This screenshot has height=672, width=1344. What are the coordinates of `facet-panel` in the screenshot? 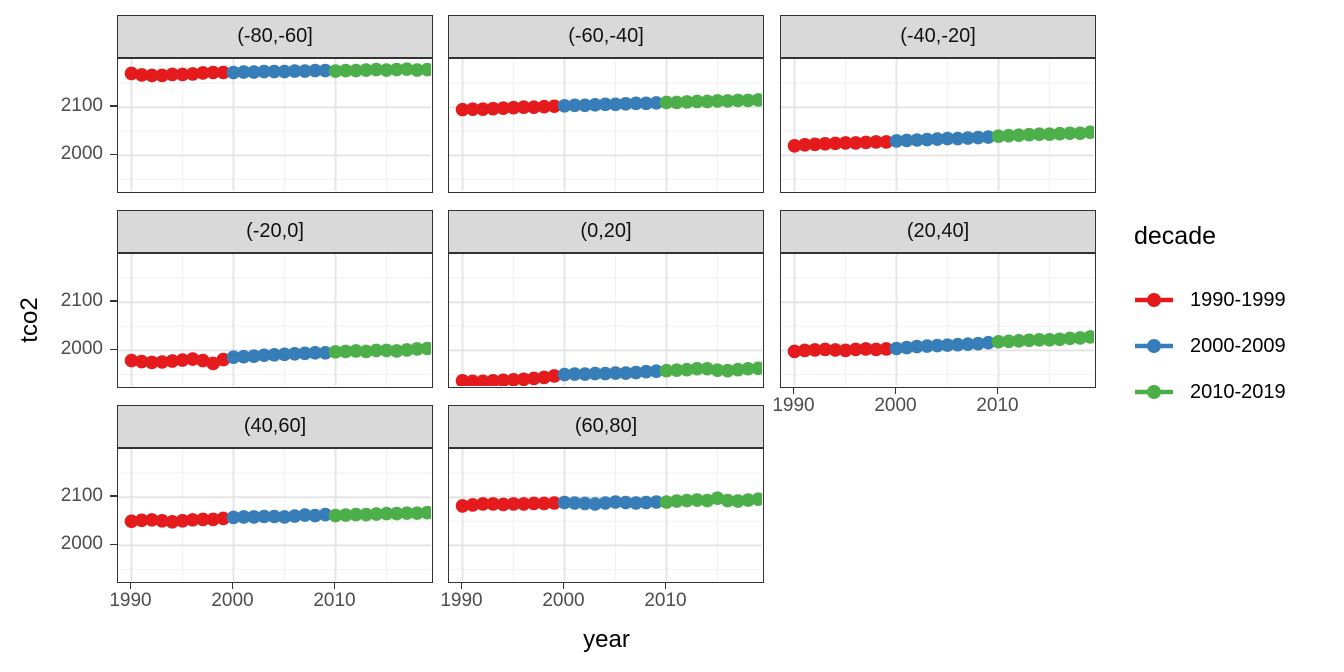 It's located at (606, 125).